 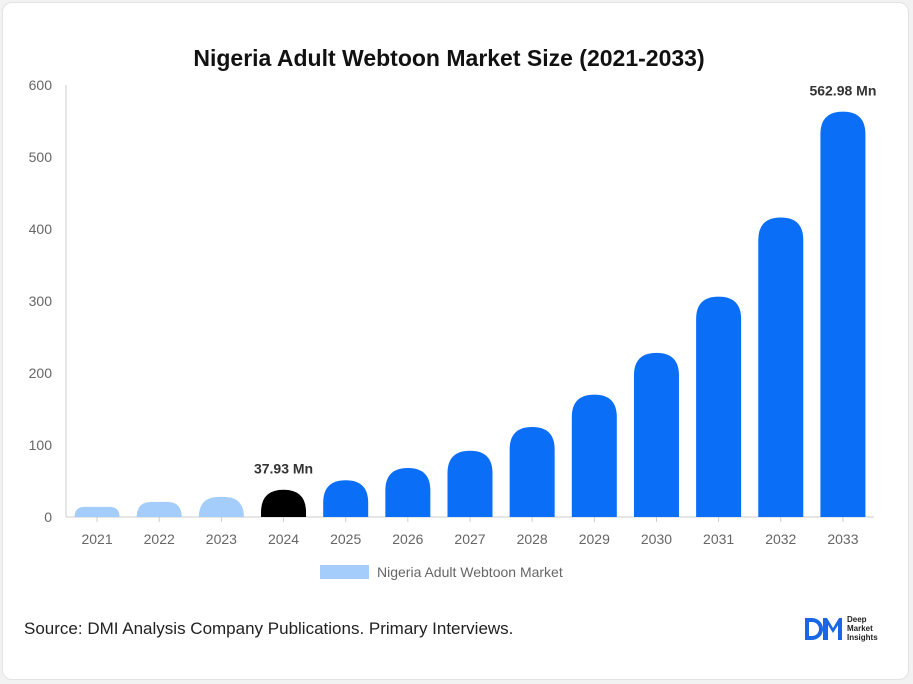 What do you see at coordinates (842, 91) in the screenshot?
I see `data-label-2033: 562.98 Mn` at bounding box center [842, 91].